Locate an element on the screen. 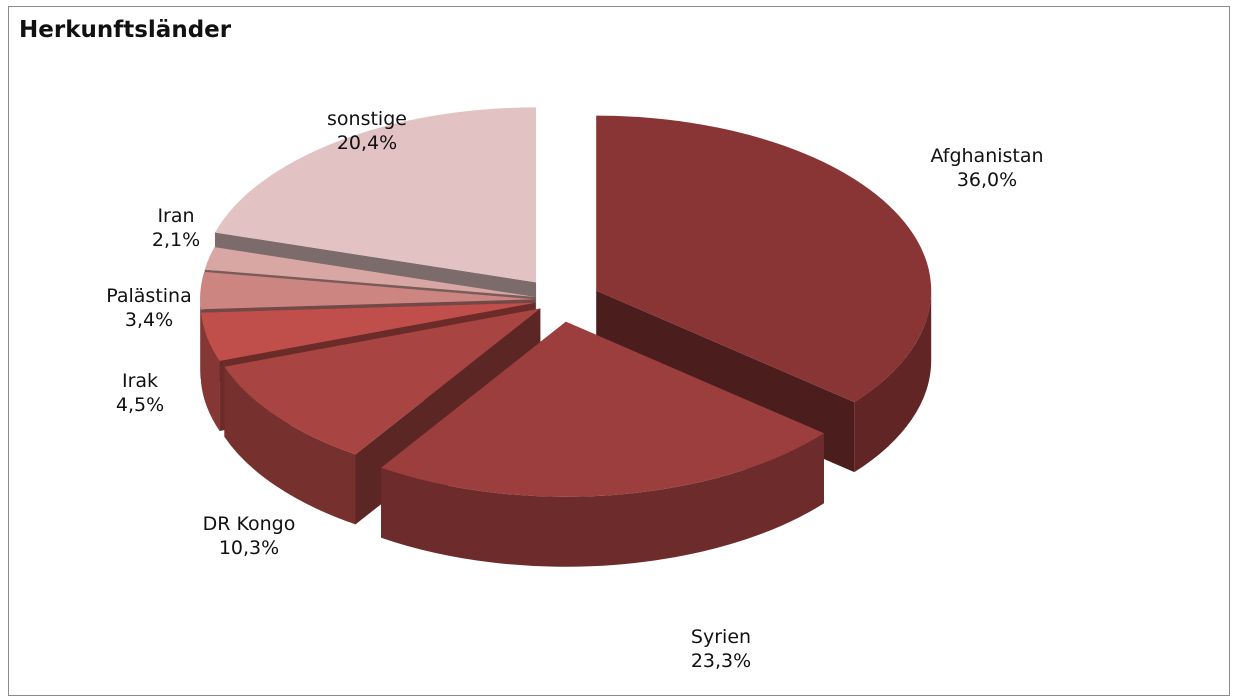 This screenshot has width=1239, height=699. slice-label: Iran is located at coordinates (175, 216).